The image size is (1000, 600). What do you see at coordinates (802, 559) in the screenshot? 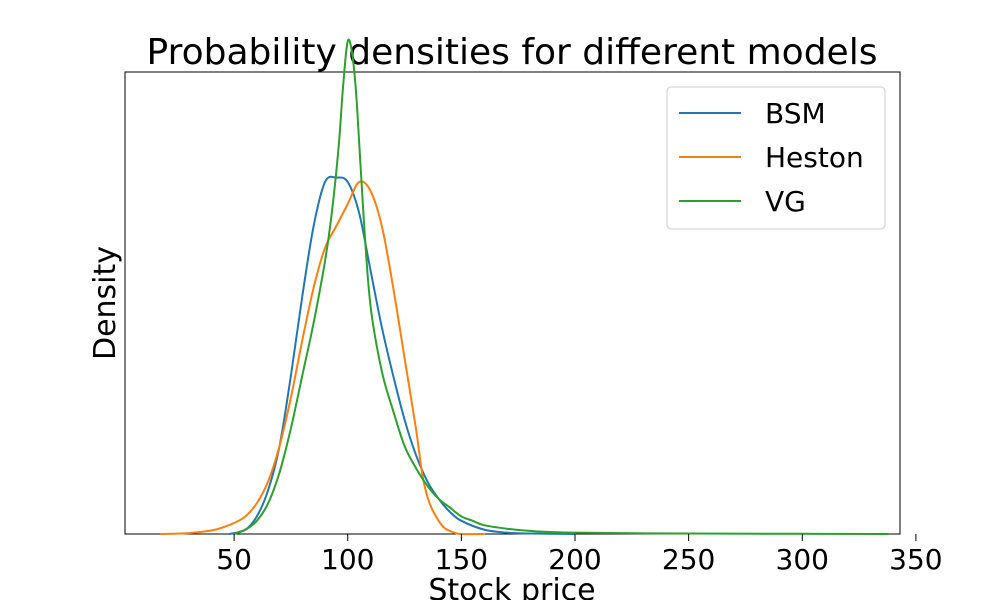
I see `x-tick-label: 300` at bounding box center [802, 559].